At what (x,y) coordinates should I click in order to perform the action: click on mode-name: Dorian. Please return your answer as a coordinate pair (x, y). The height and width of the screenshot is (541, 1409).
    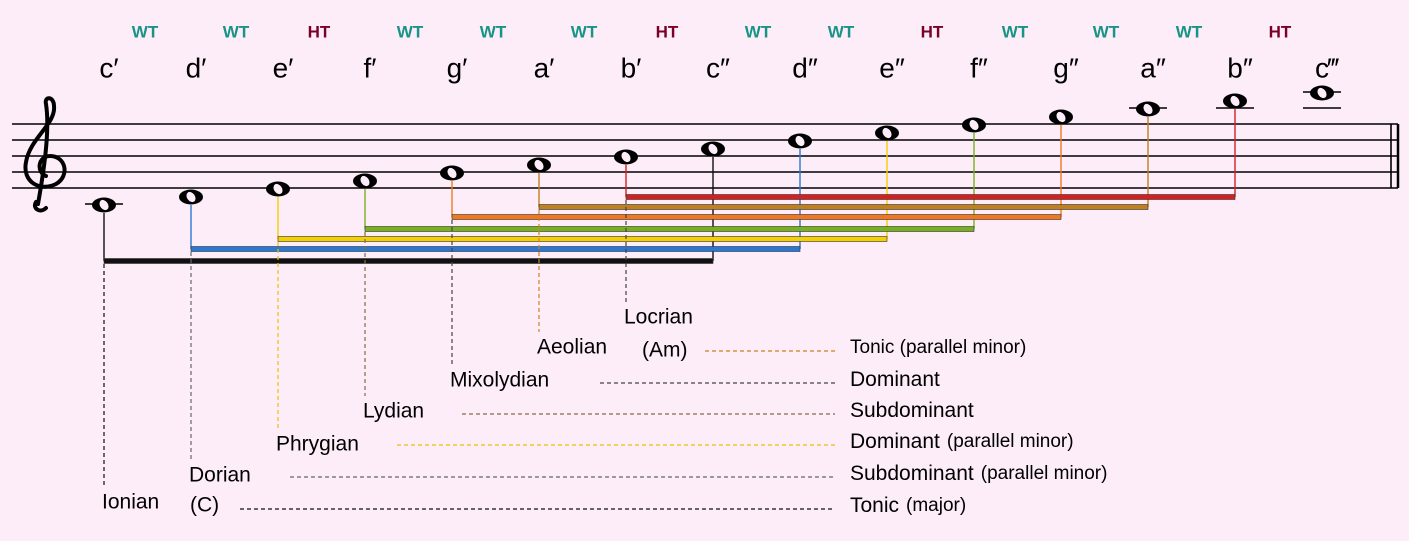
    Looking at the image, I should click on (220, 475).